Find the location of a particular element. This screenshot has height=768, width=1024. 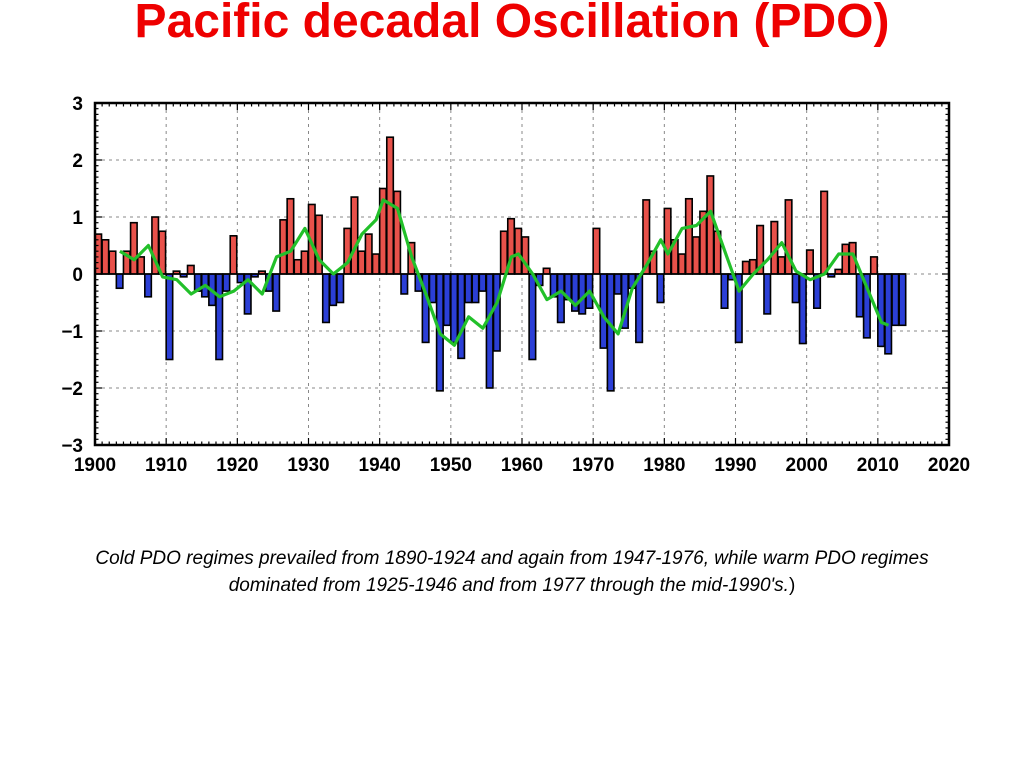

smoothed-line is located at coordinates (504, 272).